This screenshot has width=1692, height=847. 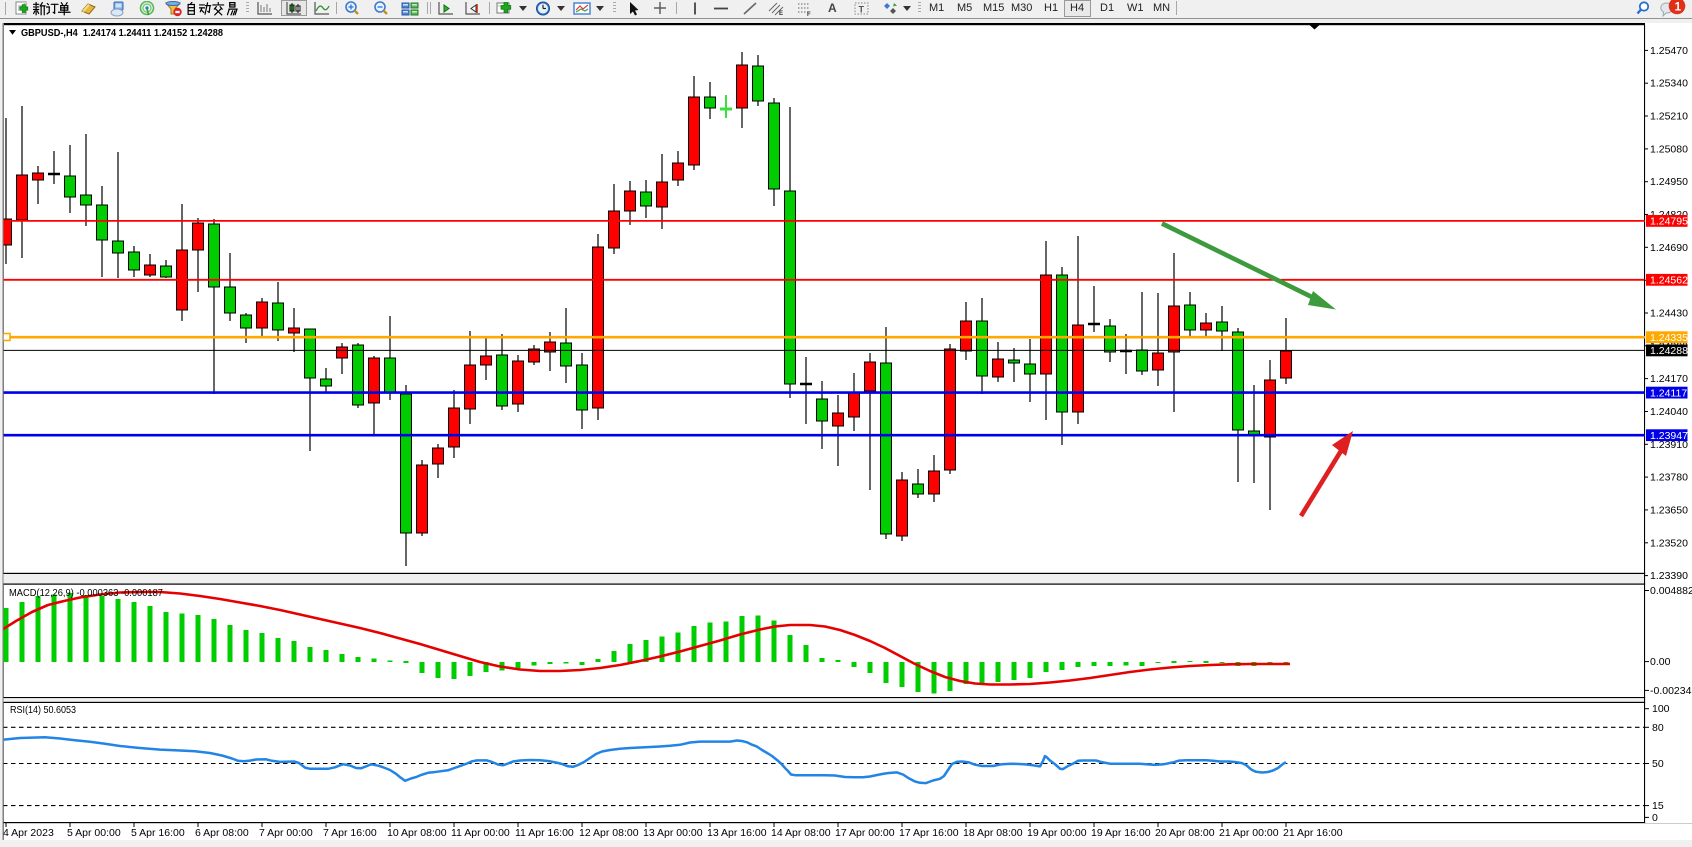 I want to click on svg-text: 1.25210, so click(x=1669, y=117).